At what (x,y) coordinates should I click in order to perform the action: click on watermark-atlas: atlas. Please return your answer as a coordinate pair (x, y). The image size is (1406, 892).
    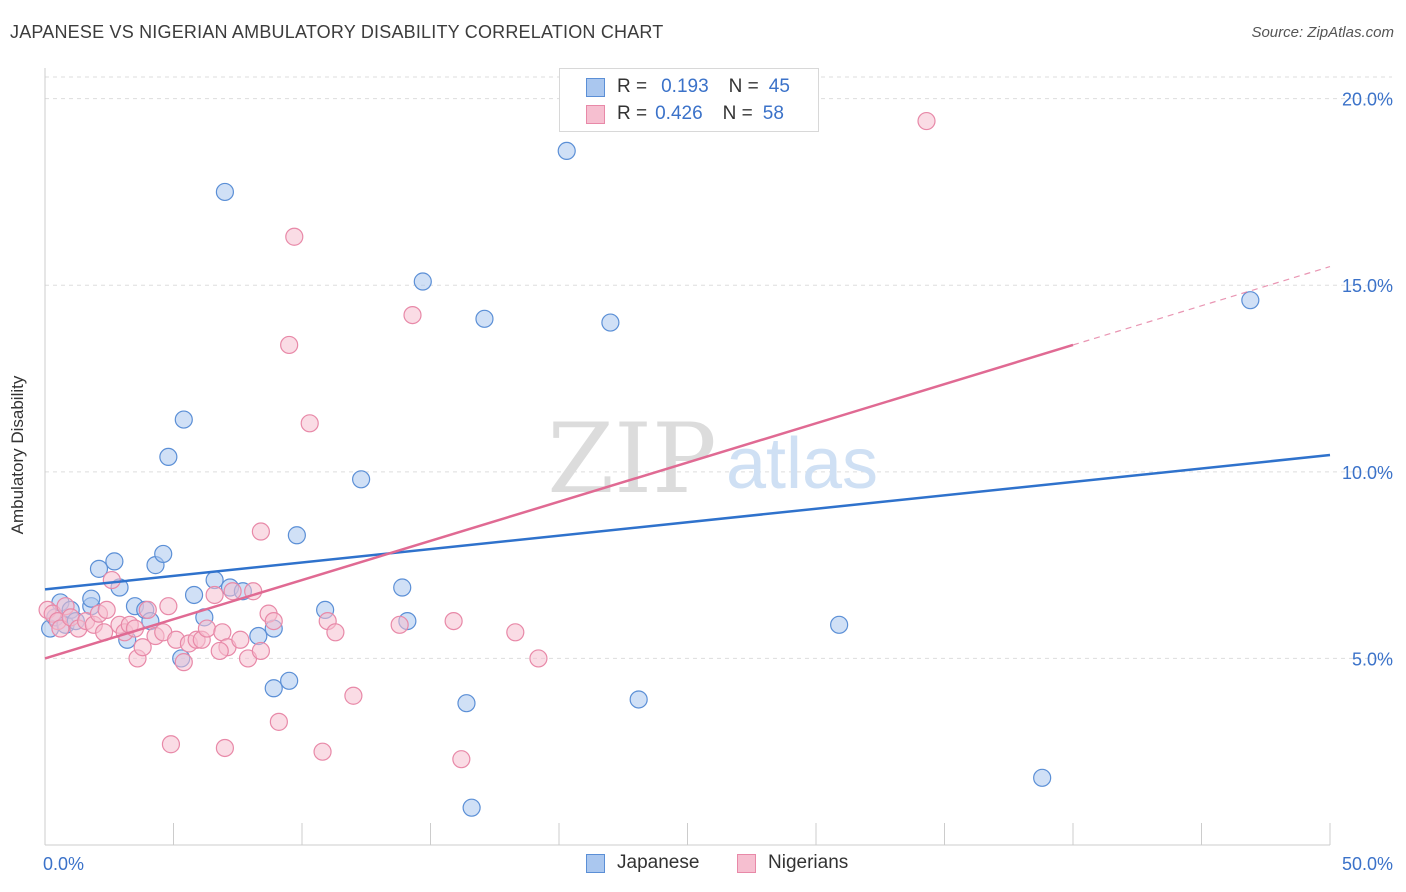
    Looking at the image, I should click on (802, 464).